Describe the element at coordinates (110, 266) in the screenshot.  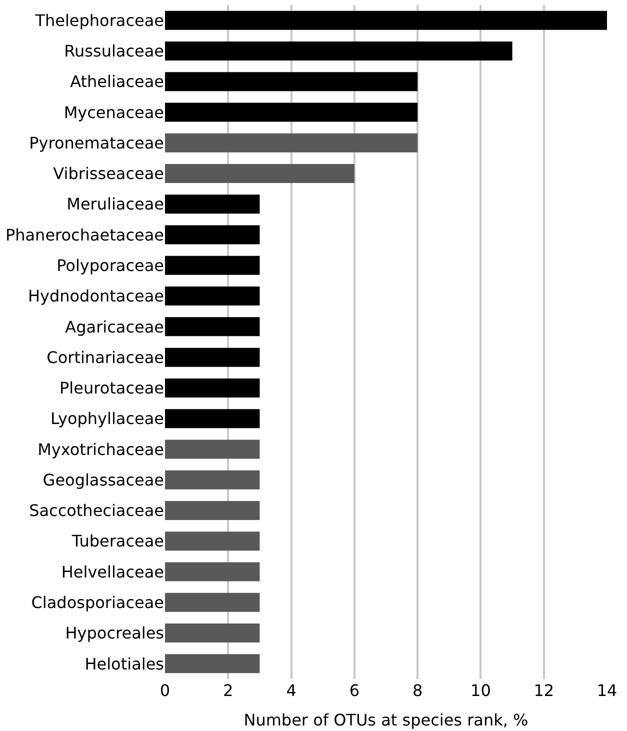
I see `y-tick-label: Polyporaceae` at that location.